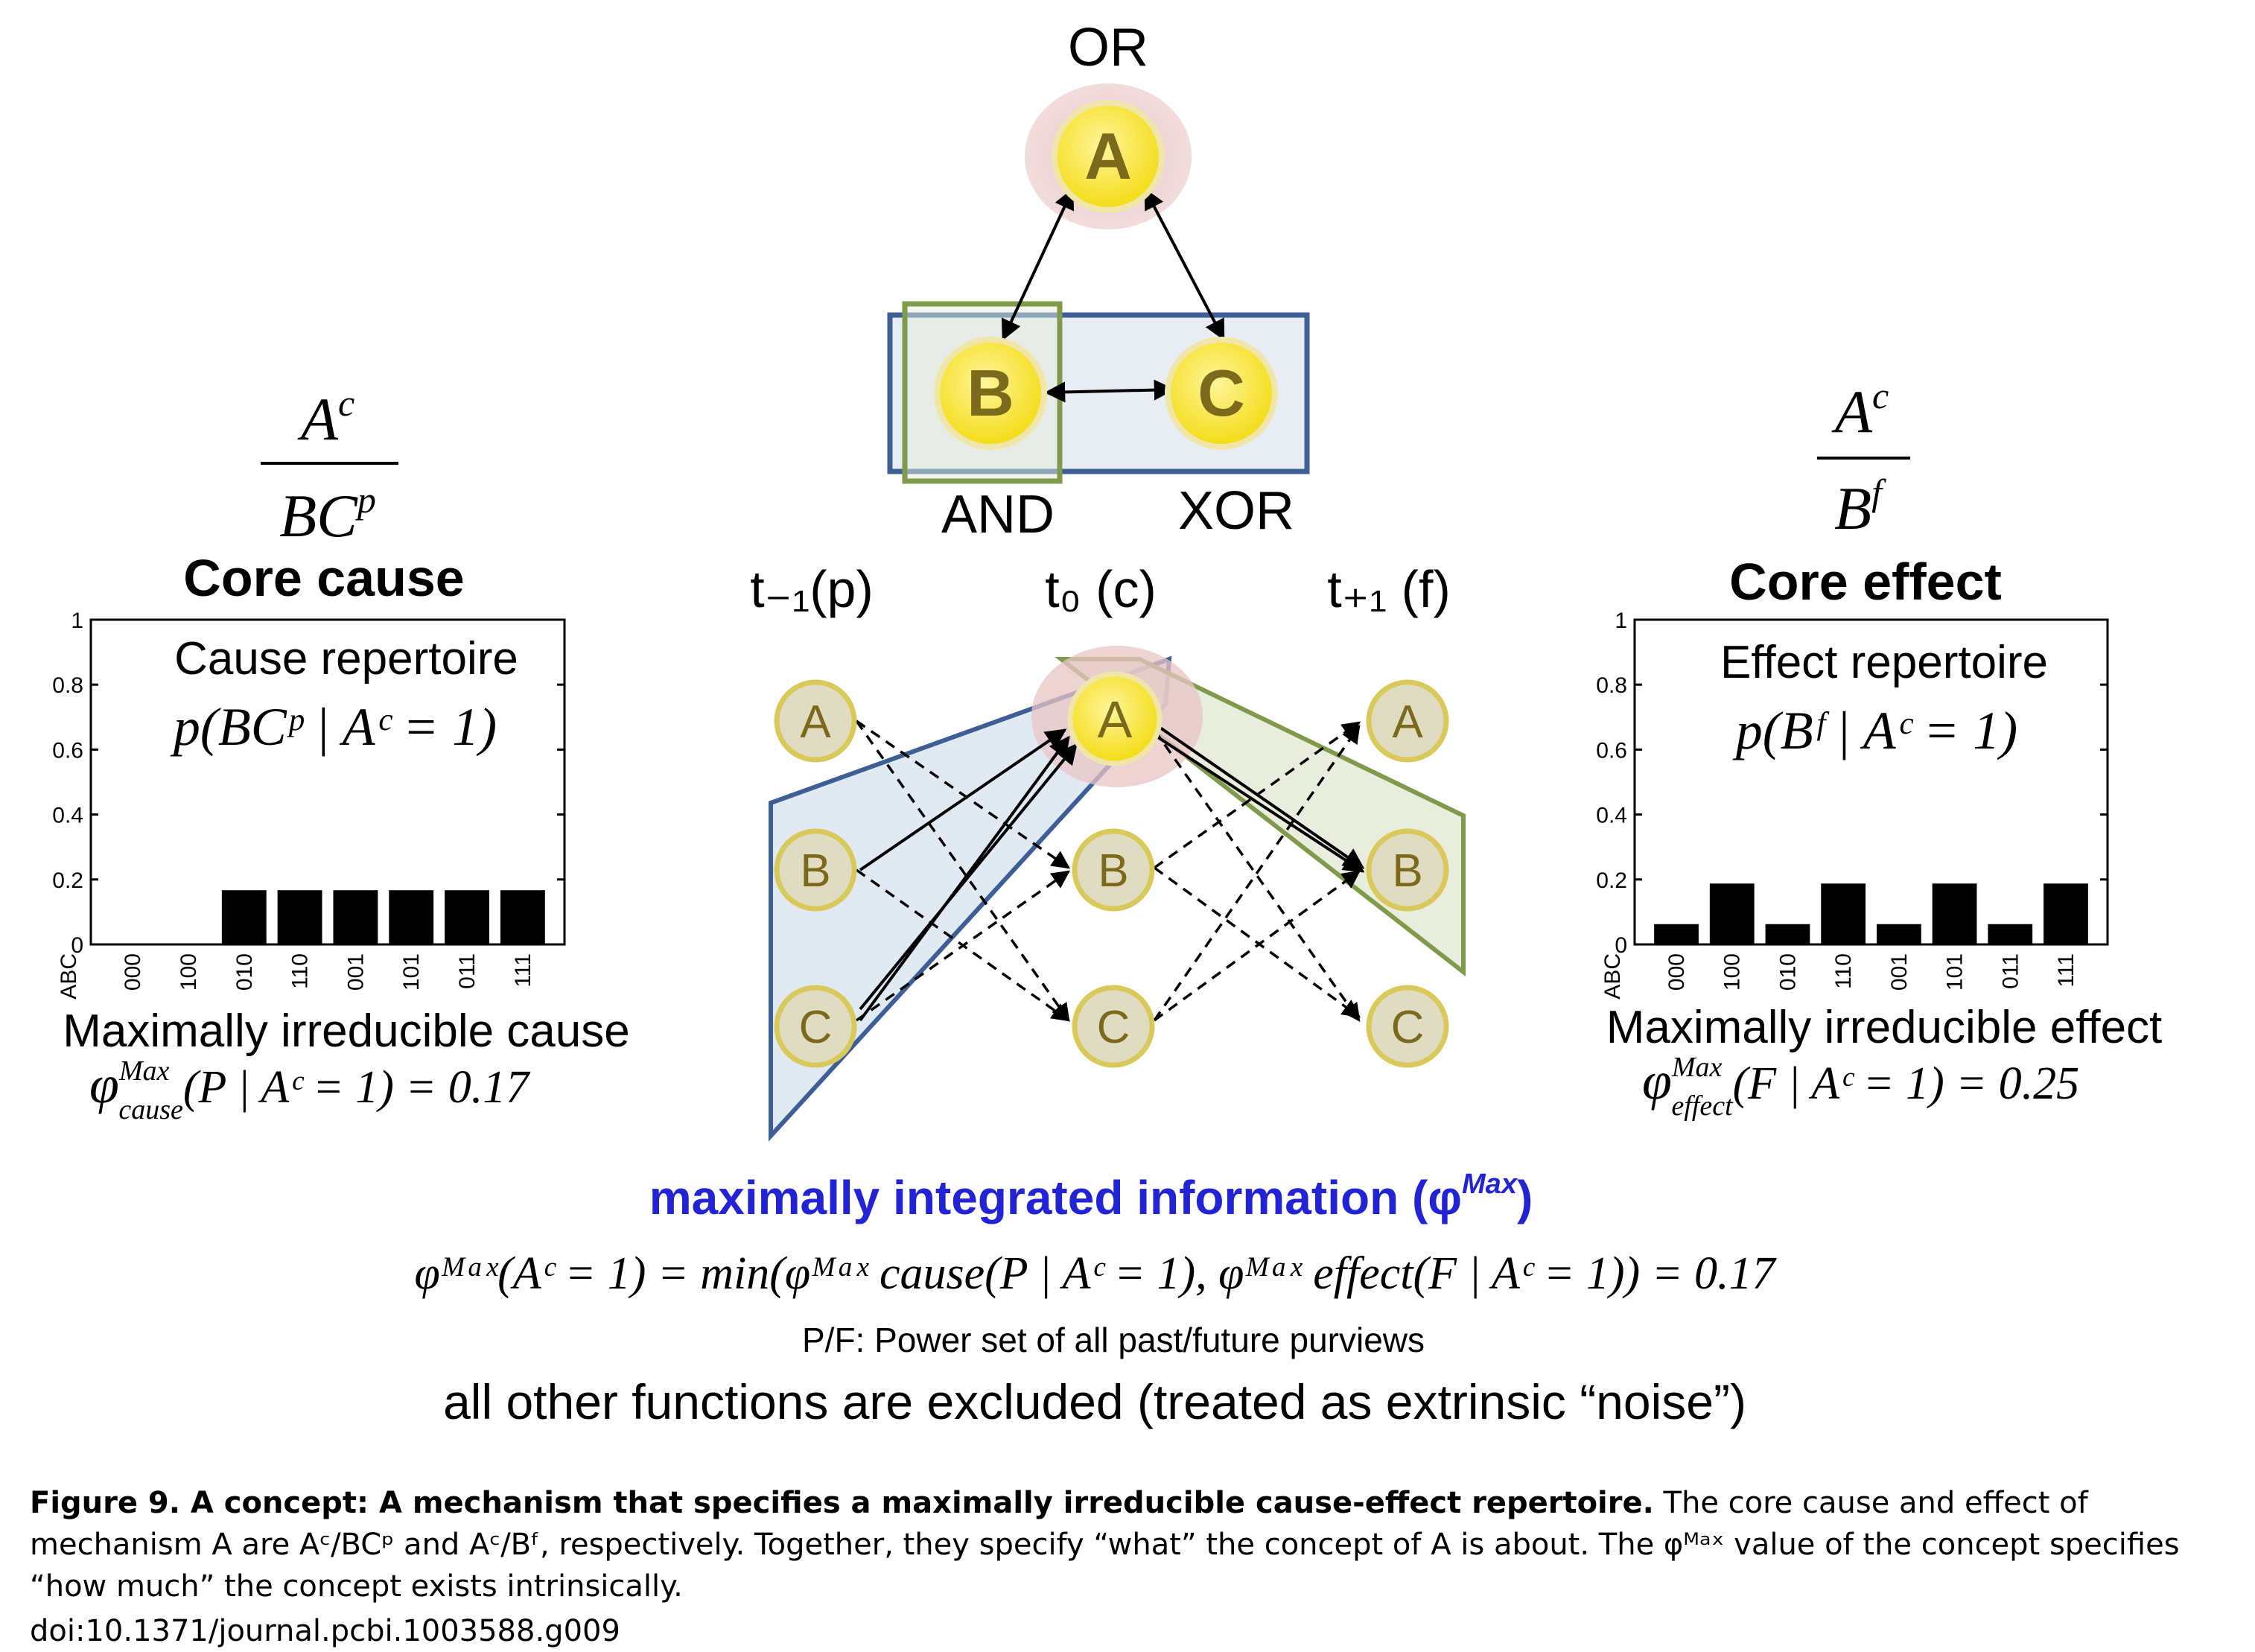  What do you see at coordinates (1109, 391) in the screenshot?
I see `edge-b-c` at bounding box center [1109, 391].